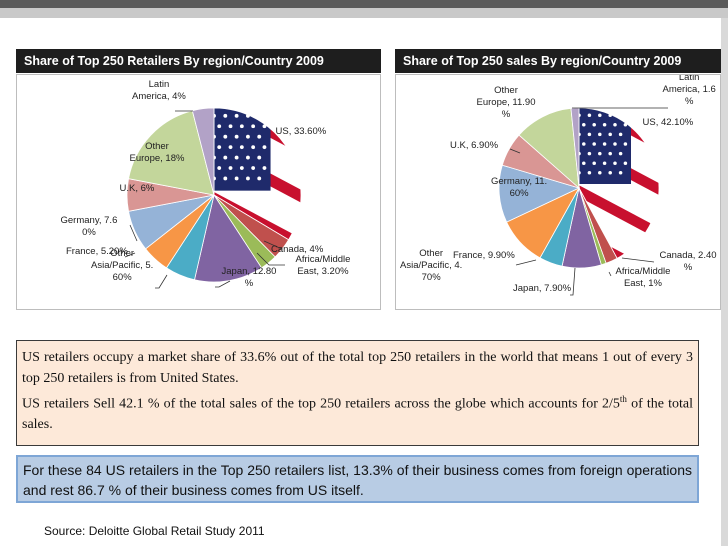 The height and width of the screenshot is (546, 728). I want to click on retailers-slice-other-europe, so click(171, 153).